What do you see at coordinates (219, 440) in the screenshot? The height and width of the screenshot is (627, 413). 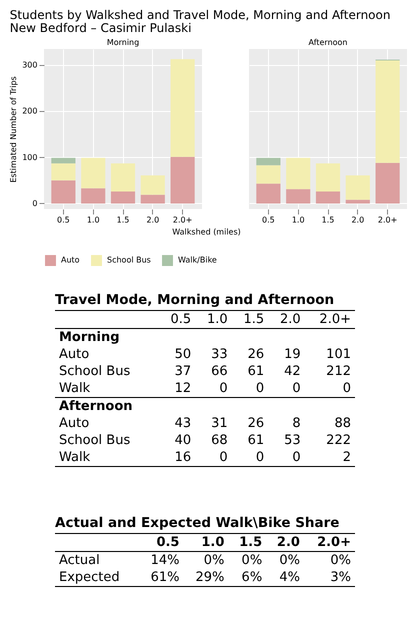 I see `data-label: 68` at bounding box center [219, 440].